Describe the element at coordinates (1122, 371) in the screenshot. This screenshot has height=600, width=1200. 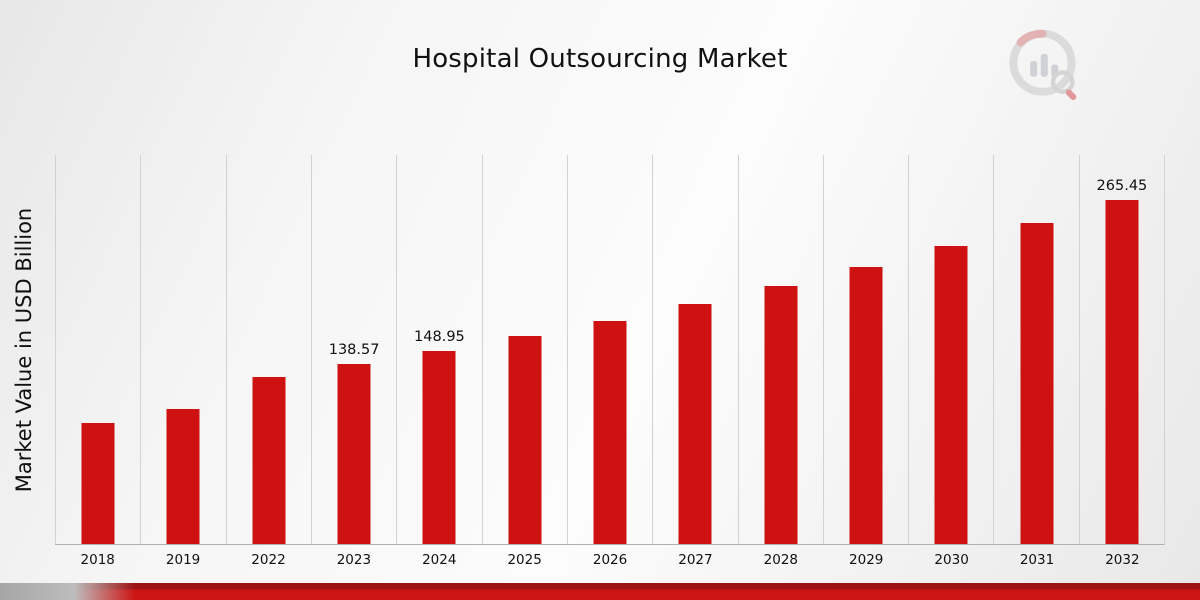
I see `bar-2032` at that location.